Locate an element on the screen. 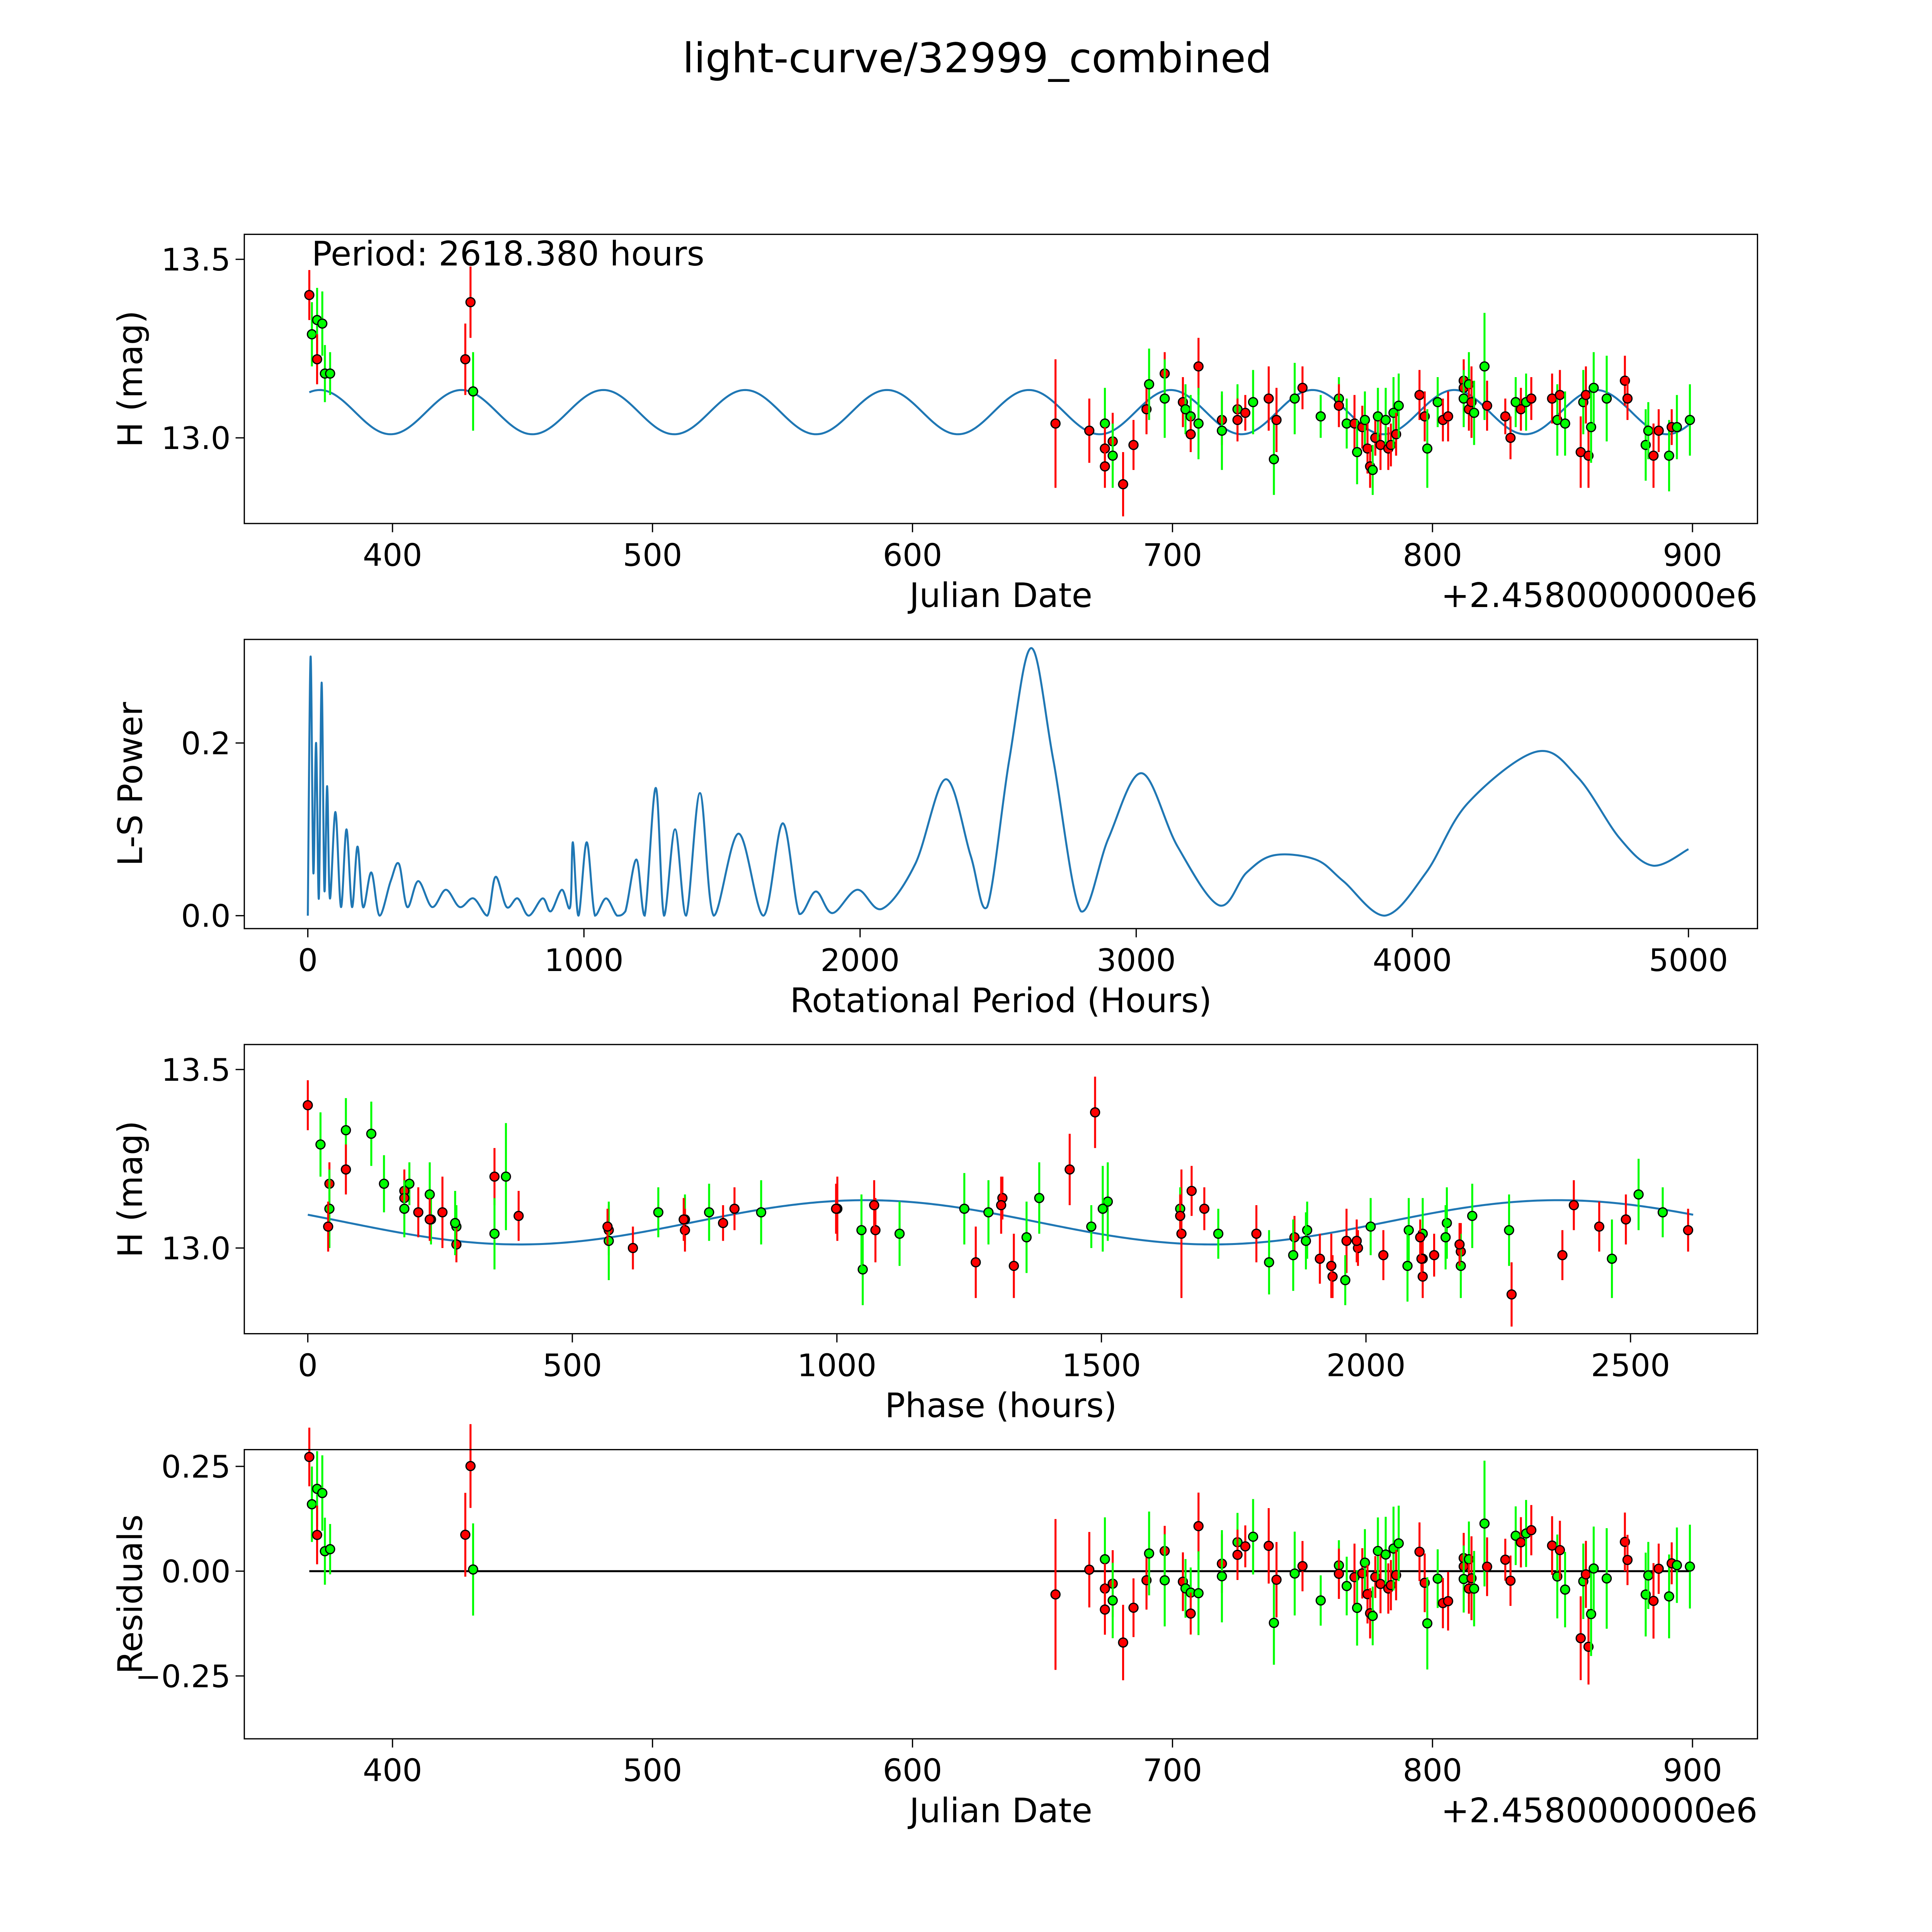  x-tick-label: 0 is located at coordinates (308, 1366).